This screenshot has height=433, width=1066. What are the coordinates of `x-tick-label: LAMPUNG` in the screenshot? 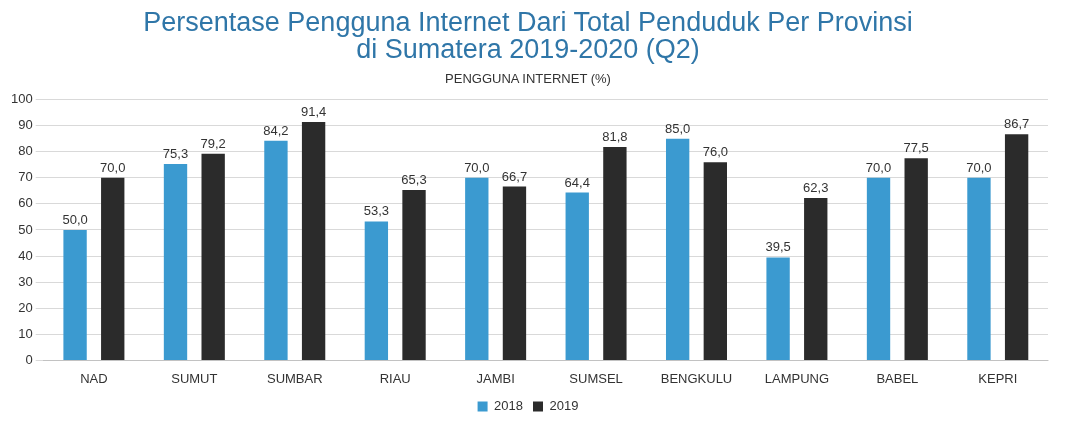 It's located at (797, 378).